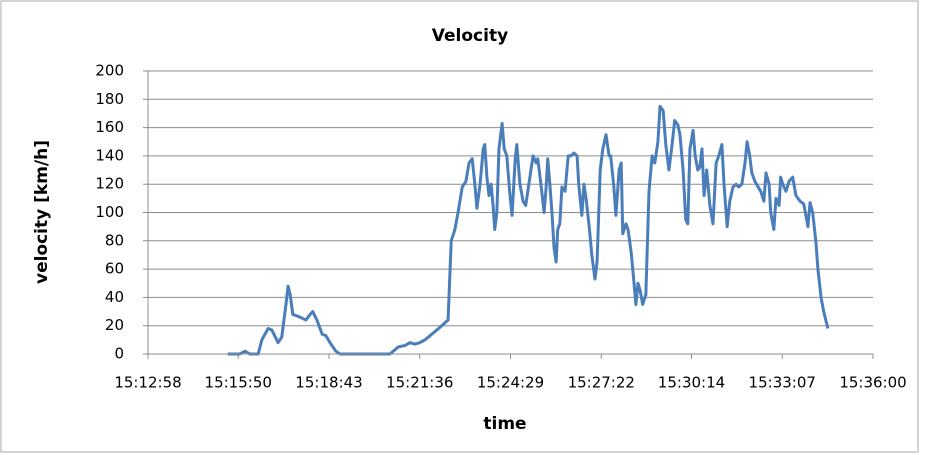  What do you see at coordinates (872, 383) in the screenshot?
I see `x-tick-label: 15:36:00` at bounding box center [872, 383].